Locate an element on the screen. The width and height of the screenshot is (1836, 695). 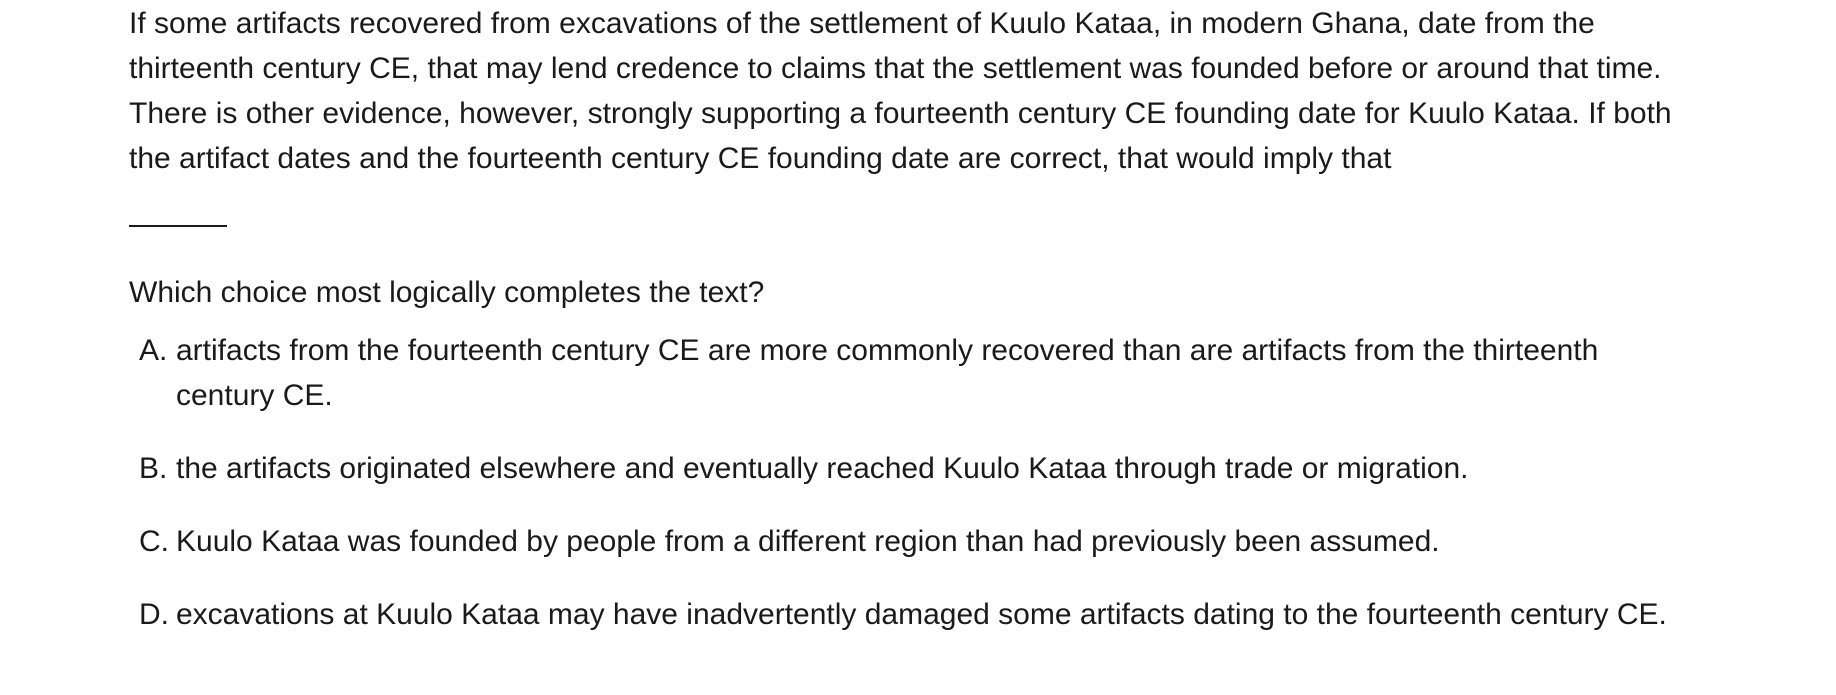
answer-blank is located at coordinates (178, 226).